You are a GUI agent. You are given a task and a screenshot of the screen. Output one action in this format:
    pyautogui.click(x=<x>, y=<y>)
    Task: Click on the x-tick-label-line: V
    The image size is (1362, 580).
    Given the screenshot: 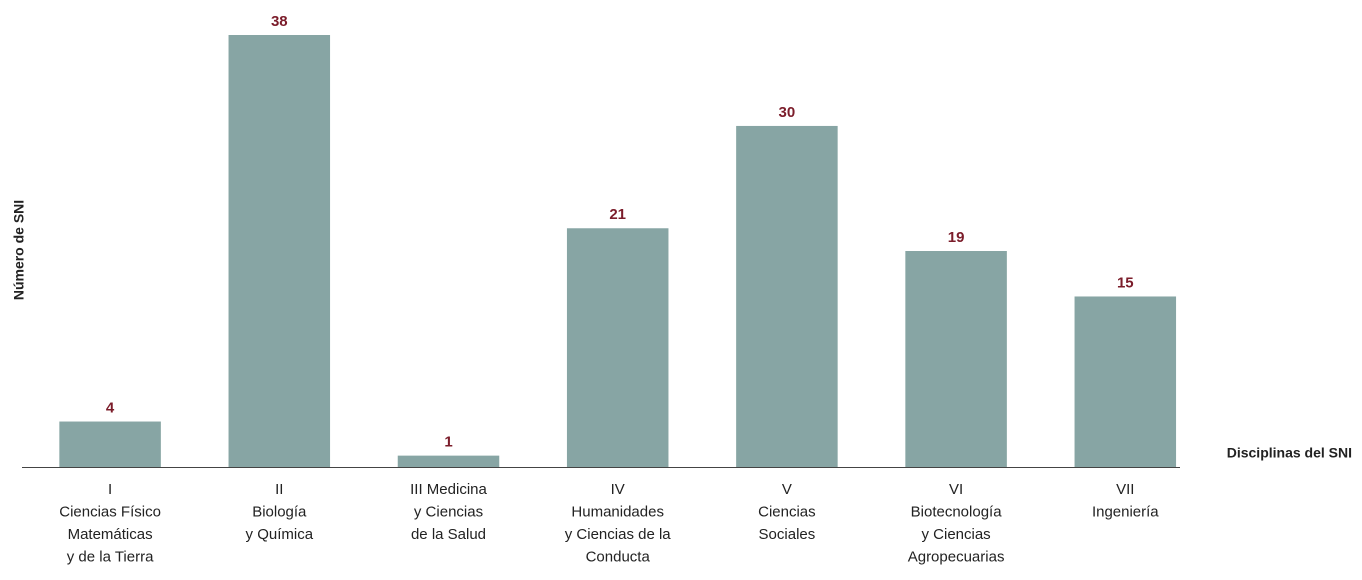 What is the action you would take?
    pyautogui.click(x=787, y=489)
    